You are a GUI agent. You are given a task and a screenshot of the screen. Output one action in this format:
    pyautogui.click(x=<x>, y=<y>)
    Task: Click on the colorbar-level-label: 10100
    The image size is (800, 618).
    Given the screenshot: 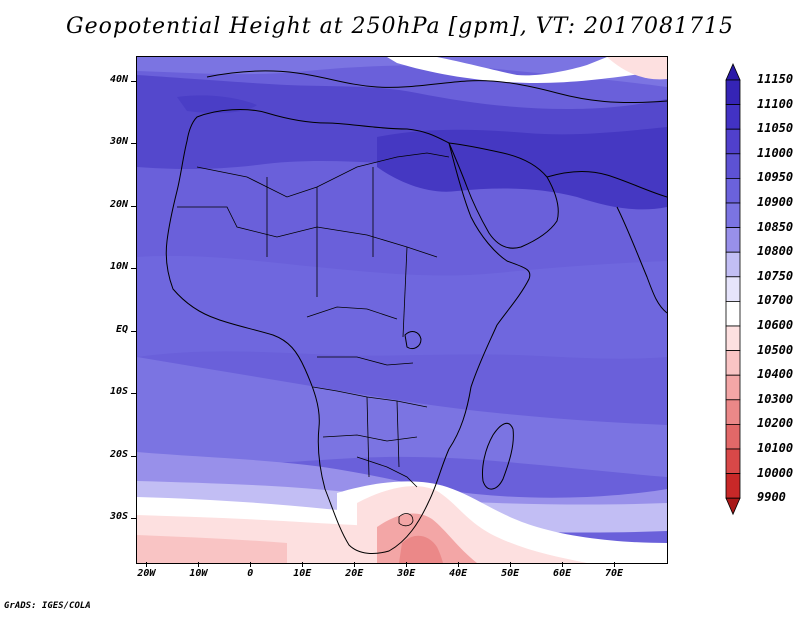 What is the action you would take?
    pyautogui.click(x=775, y=448)
    